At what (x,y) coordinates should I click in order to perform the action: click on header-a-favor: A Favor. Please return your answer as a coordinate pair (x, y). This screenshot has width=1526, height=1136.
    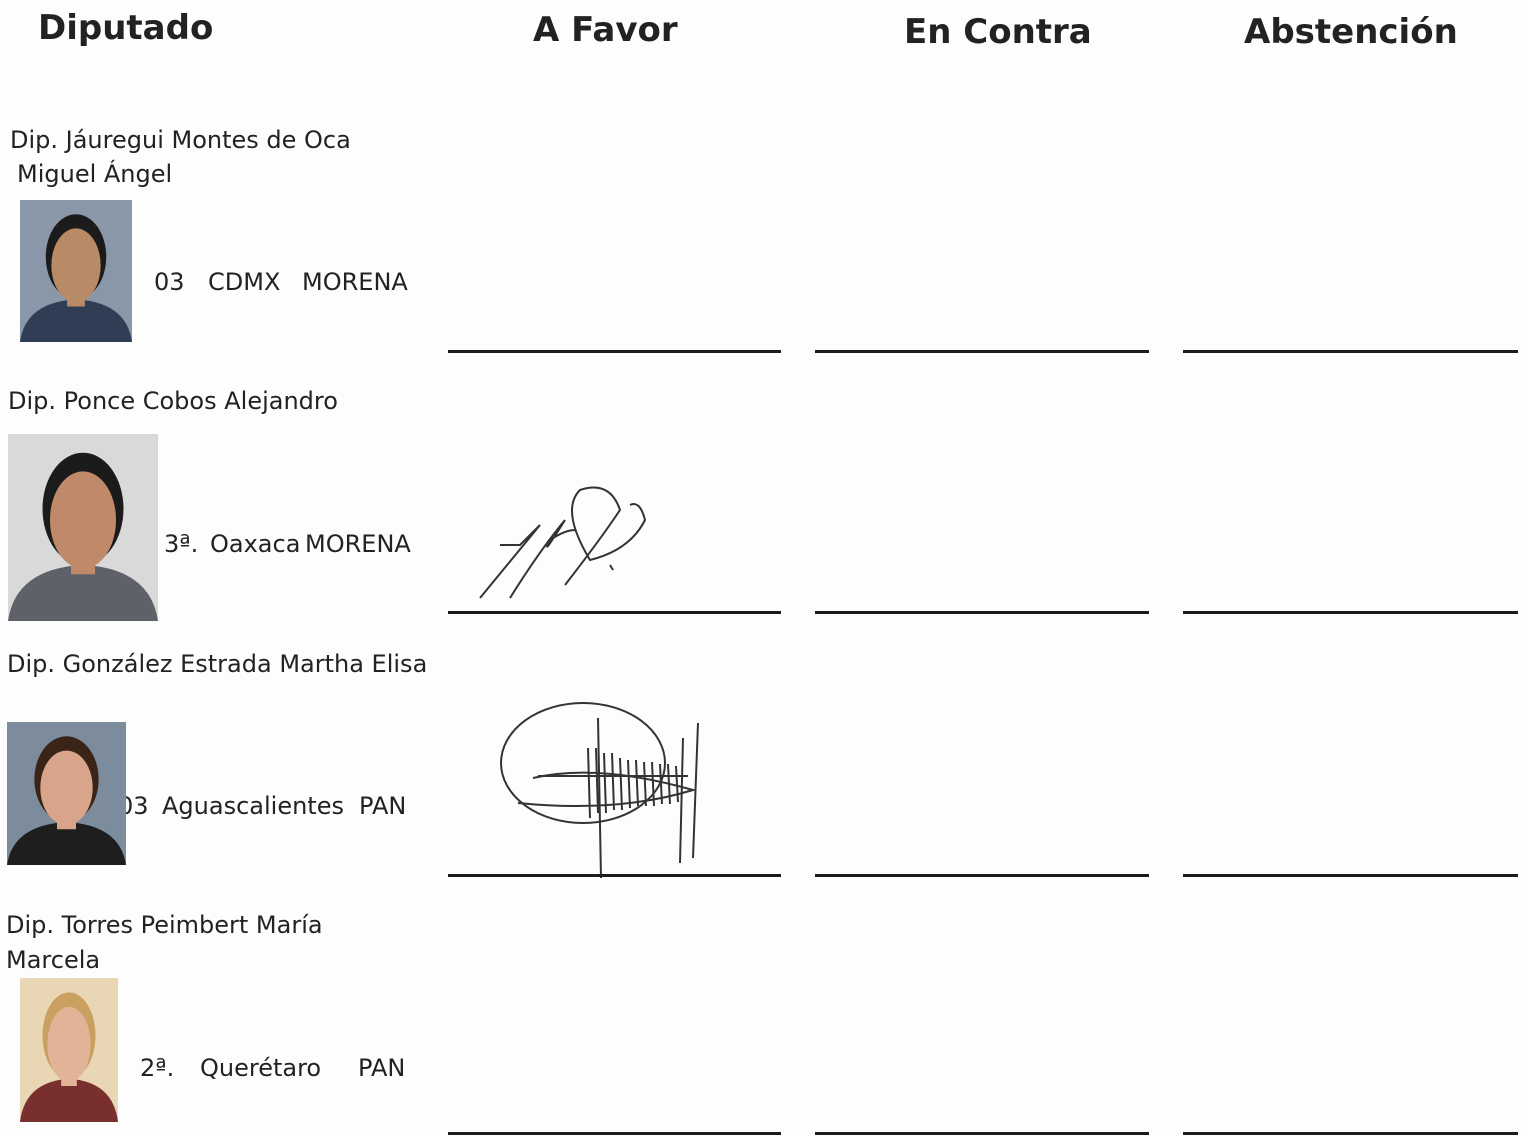
    Looking at the image, I should click on (605, 30).